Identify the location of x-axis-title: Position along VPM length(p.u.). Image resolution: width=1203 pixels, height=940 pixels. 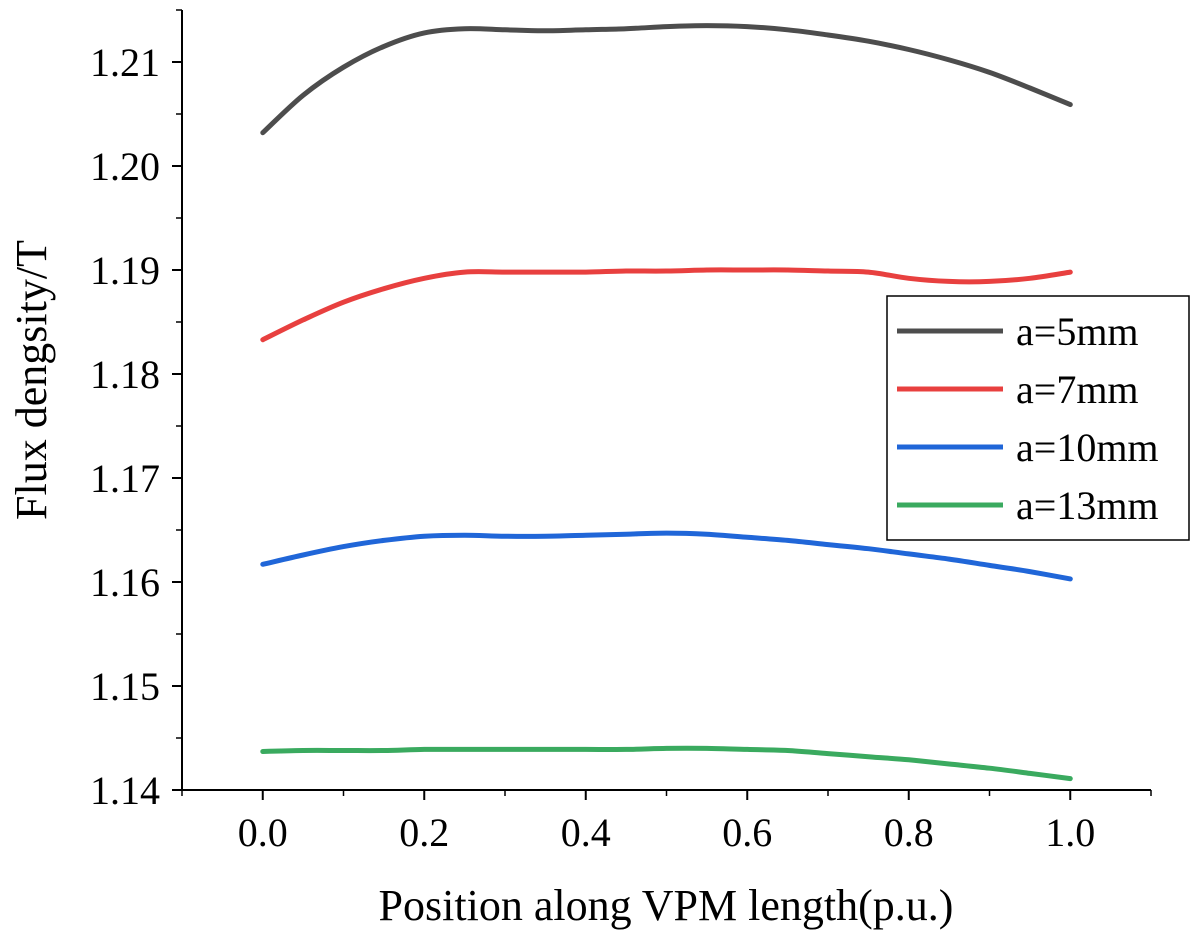
(666, 905).